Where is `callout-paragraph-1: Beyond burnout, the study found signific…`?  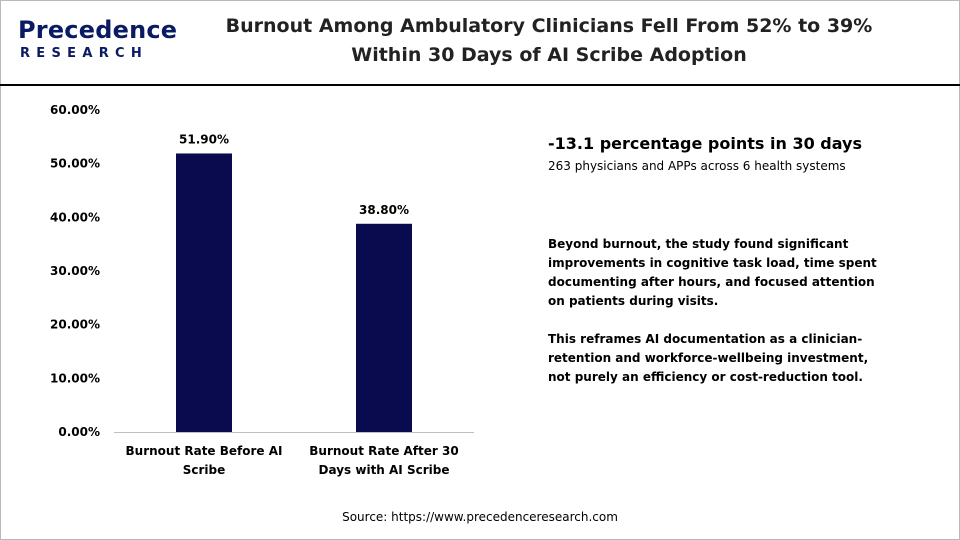
callout-paragraph-1: Beyond burnout, the study found signific… is located at coordinates (712, 272).